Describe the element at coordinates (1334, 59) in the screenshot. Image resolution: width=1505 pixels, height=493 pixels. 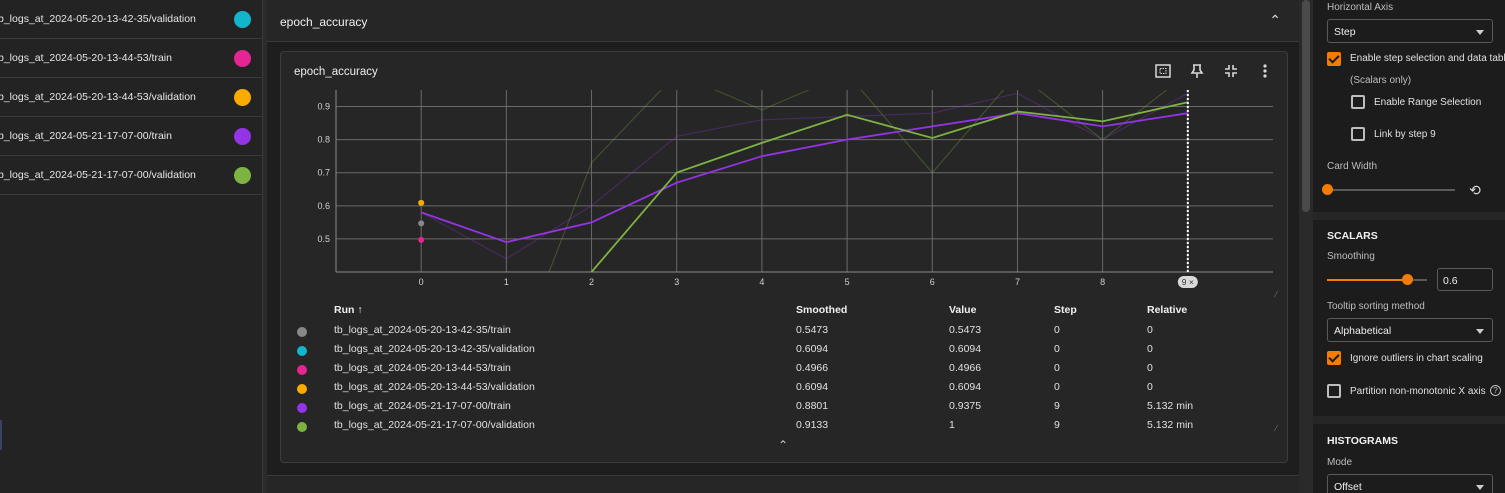
I see `step-selection-checkbox` at that location.